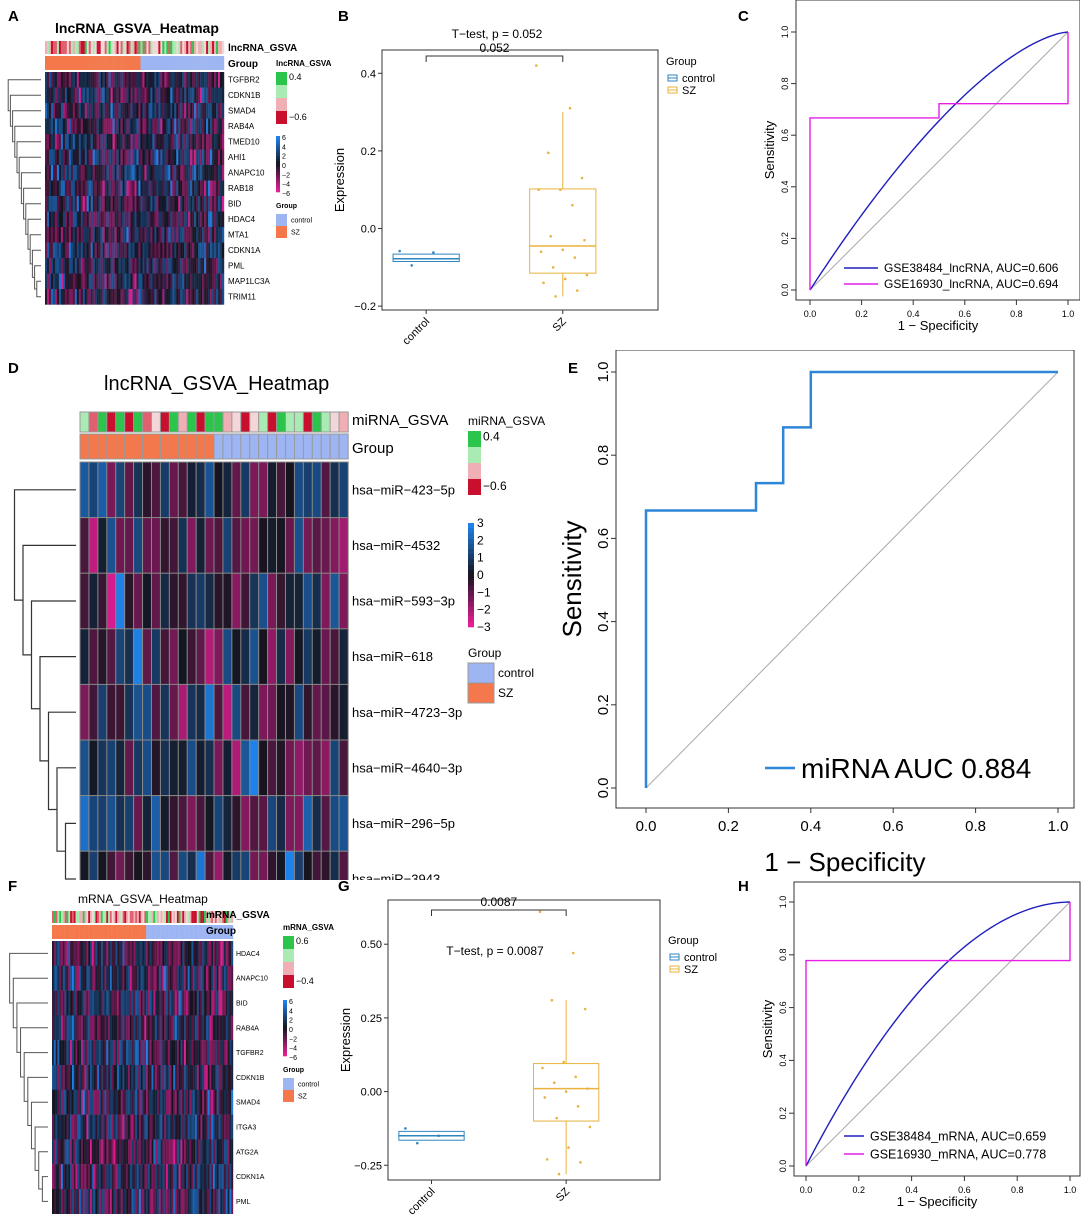  Describe the element at coordinates (573, 368) in the screenshot. I see `panel-label-e: E` at that location.